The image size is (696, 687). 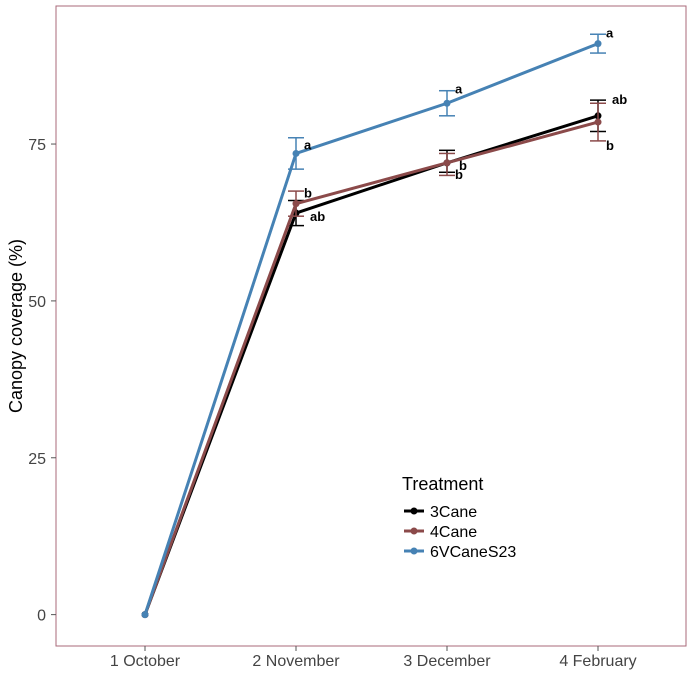 I want to click on legend-item: 6VCaneS23, so click(x=460, y=552).